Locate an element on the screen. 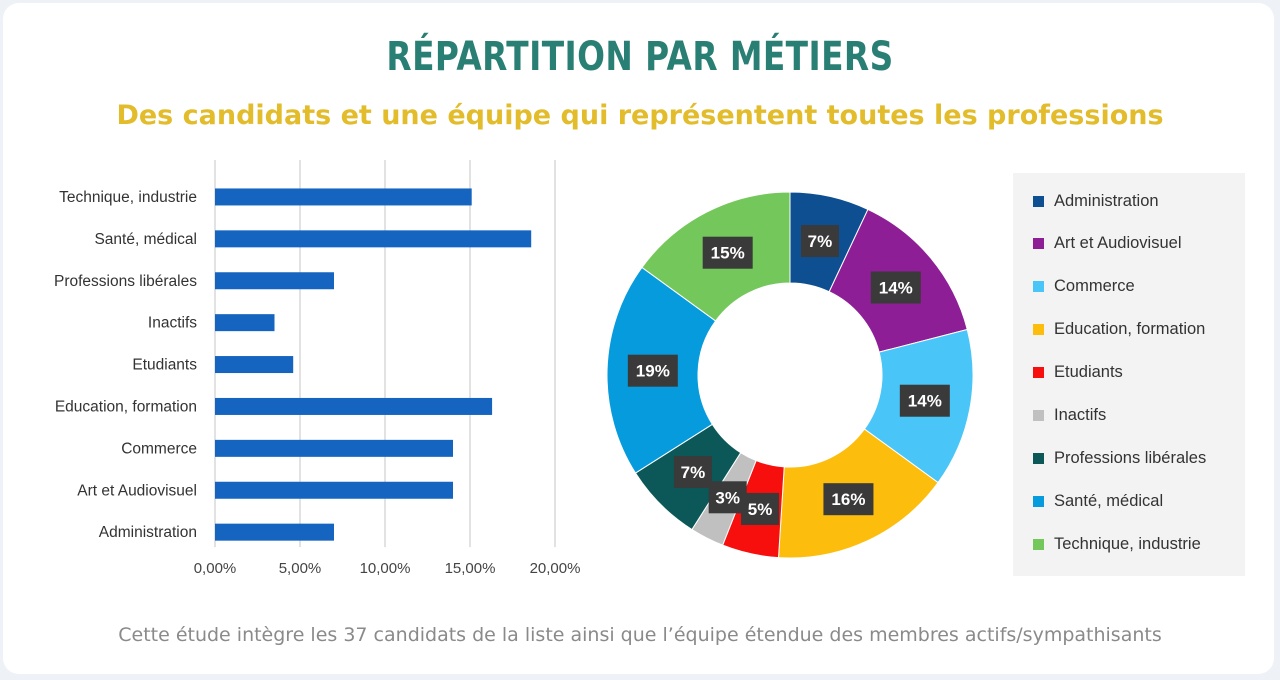 This screenshot has height=680, width=1280. bar-x-tick-label: 20,00% is located at coordinates (555, 568).